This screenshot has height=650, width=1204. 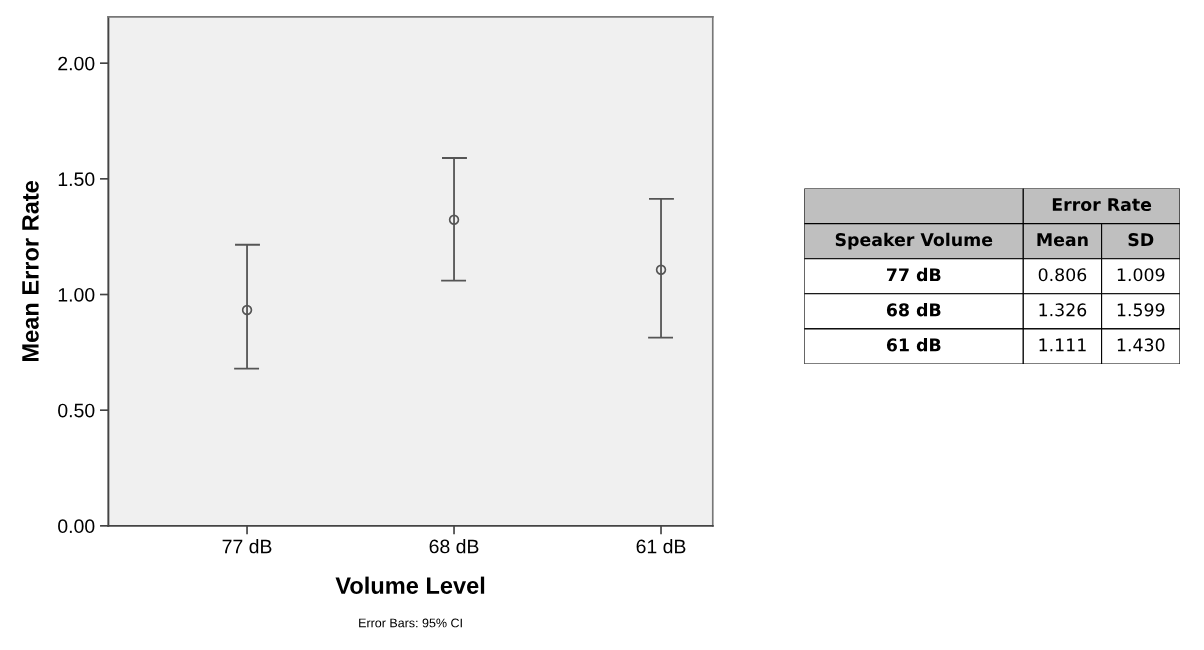 I want to click on x-tick-label: 68 dB, so click(x=454, y=546).